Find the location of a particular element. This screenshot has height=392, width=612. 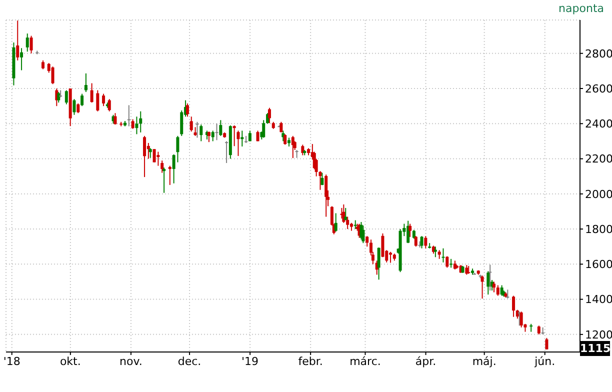

y-tick-label: 2800 is located at coordinates (598, 53).